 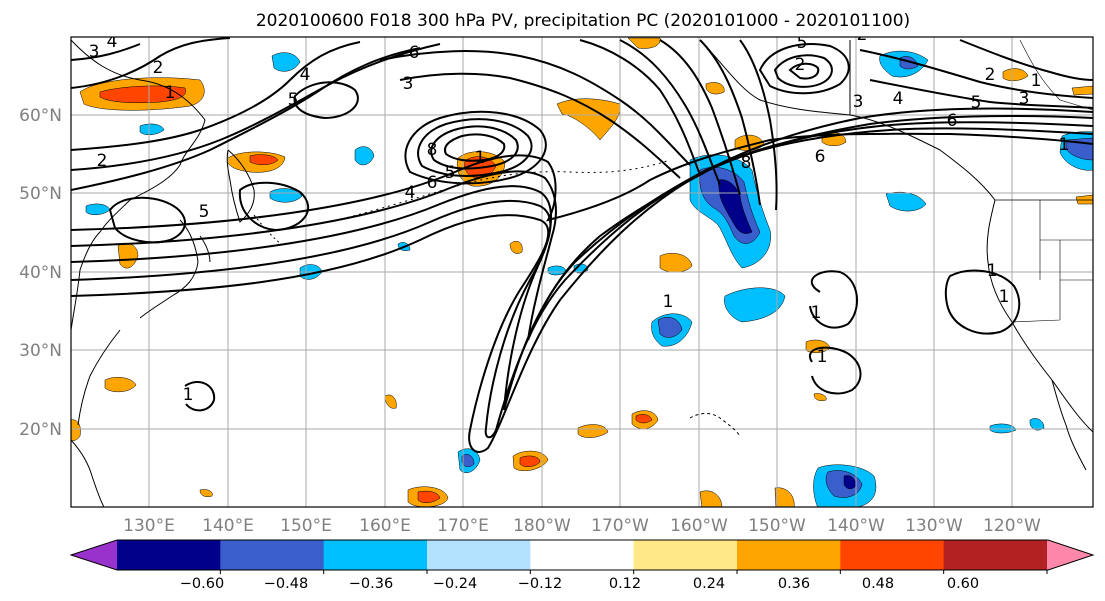 I want to click on lon-label: 160°E, so click(x=385, y=526).